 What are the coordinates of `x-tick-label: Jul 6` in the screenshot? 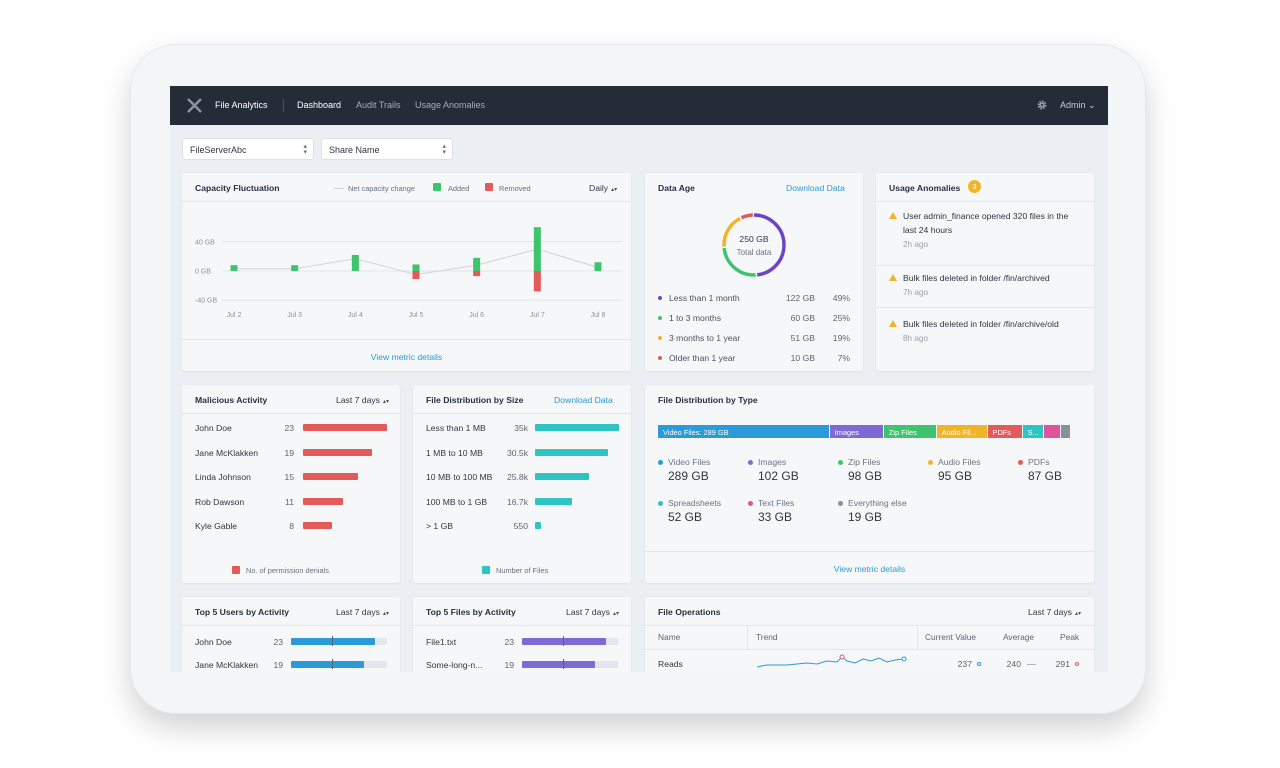 It's located at (476, 315).